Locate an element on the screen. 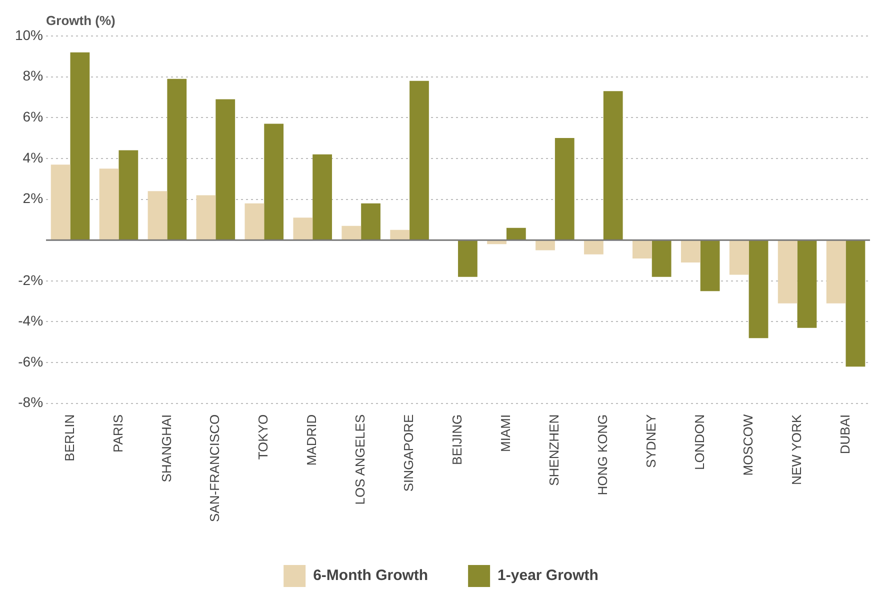  x-tick-label: DUBAI is located at coordinates (844, 434).